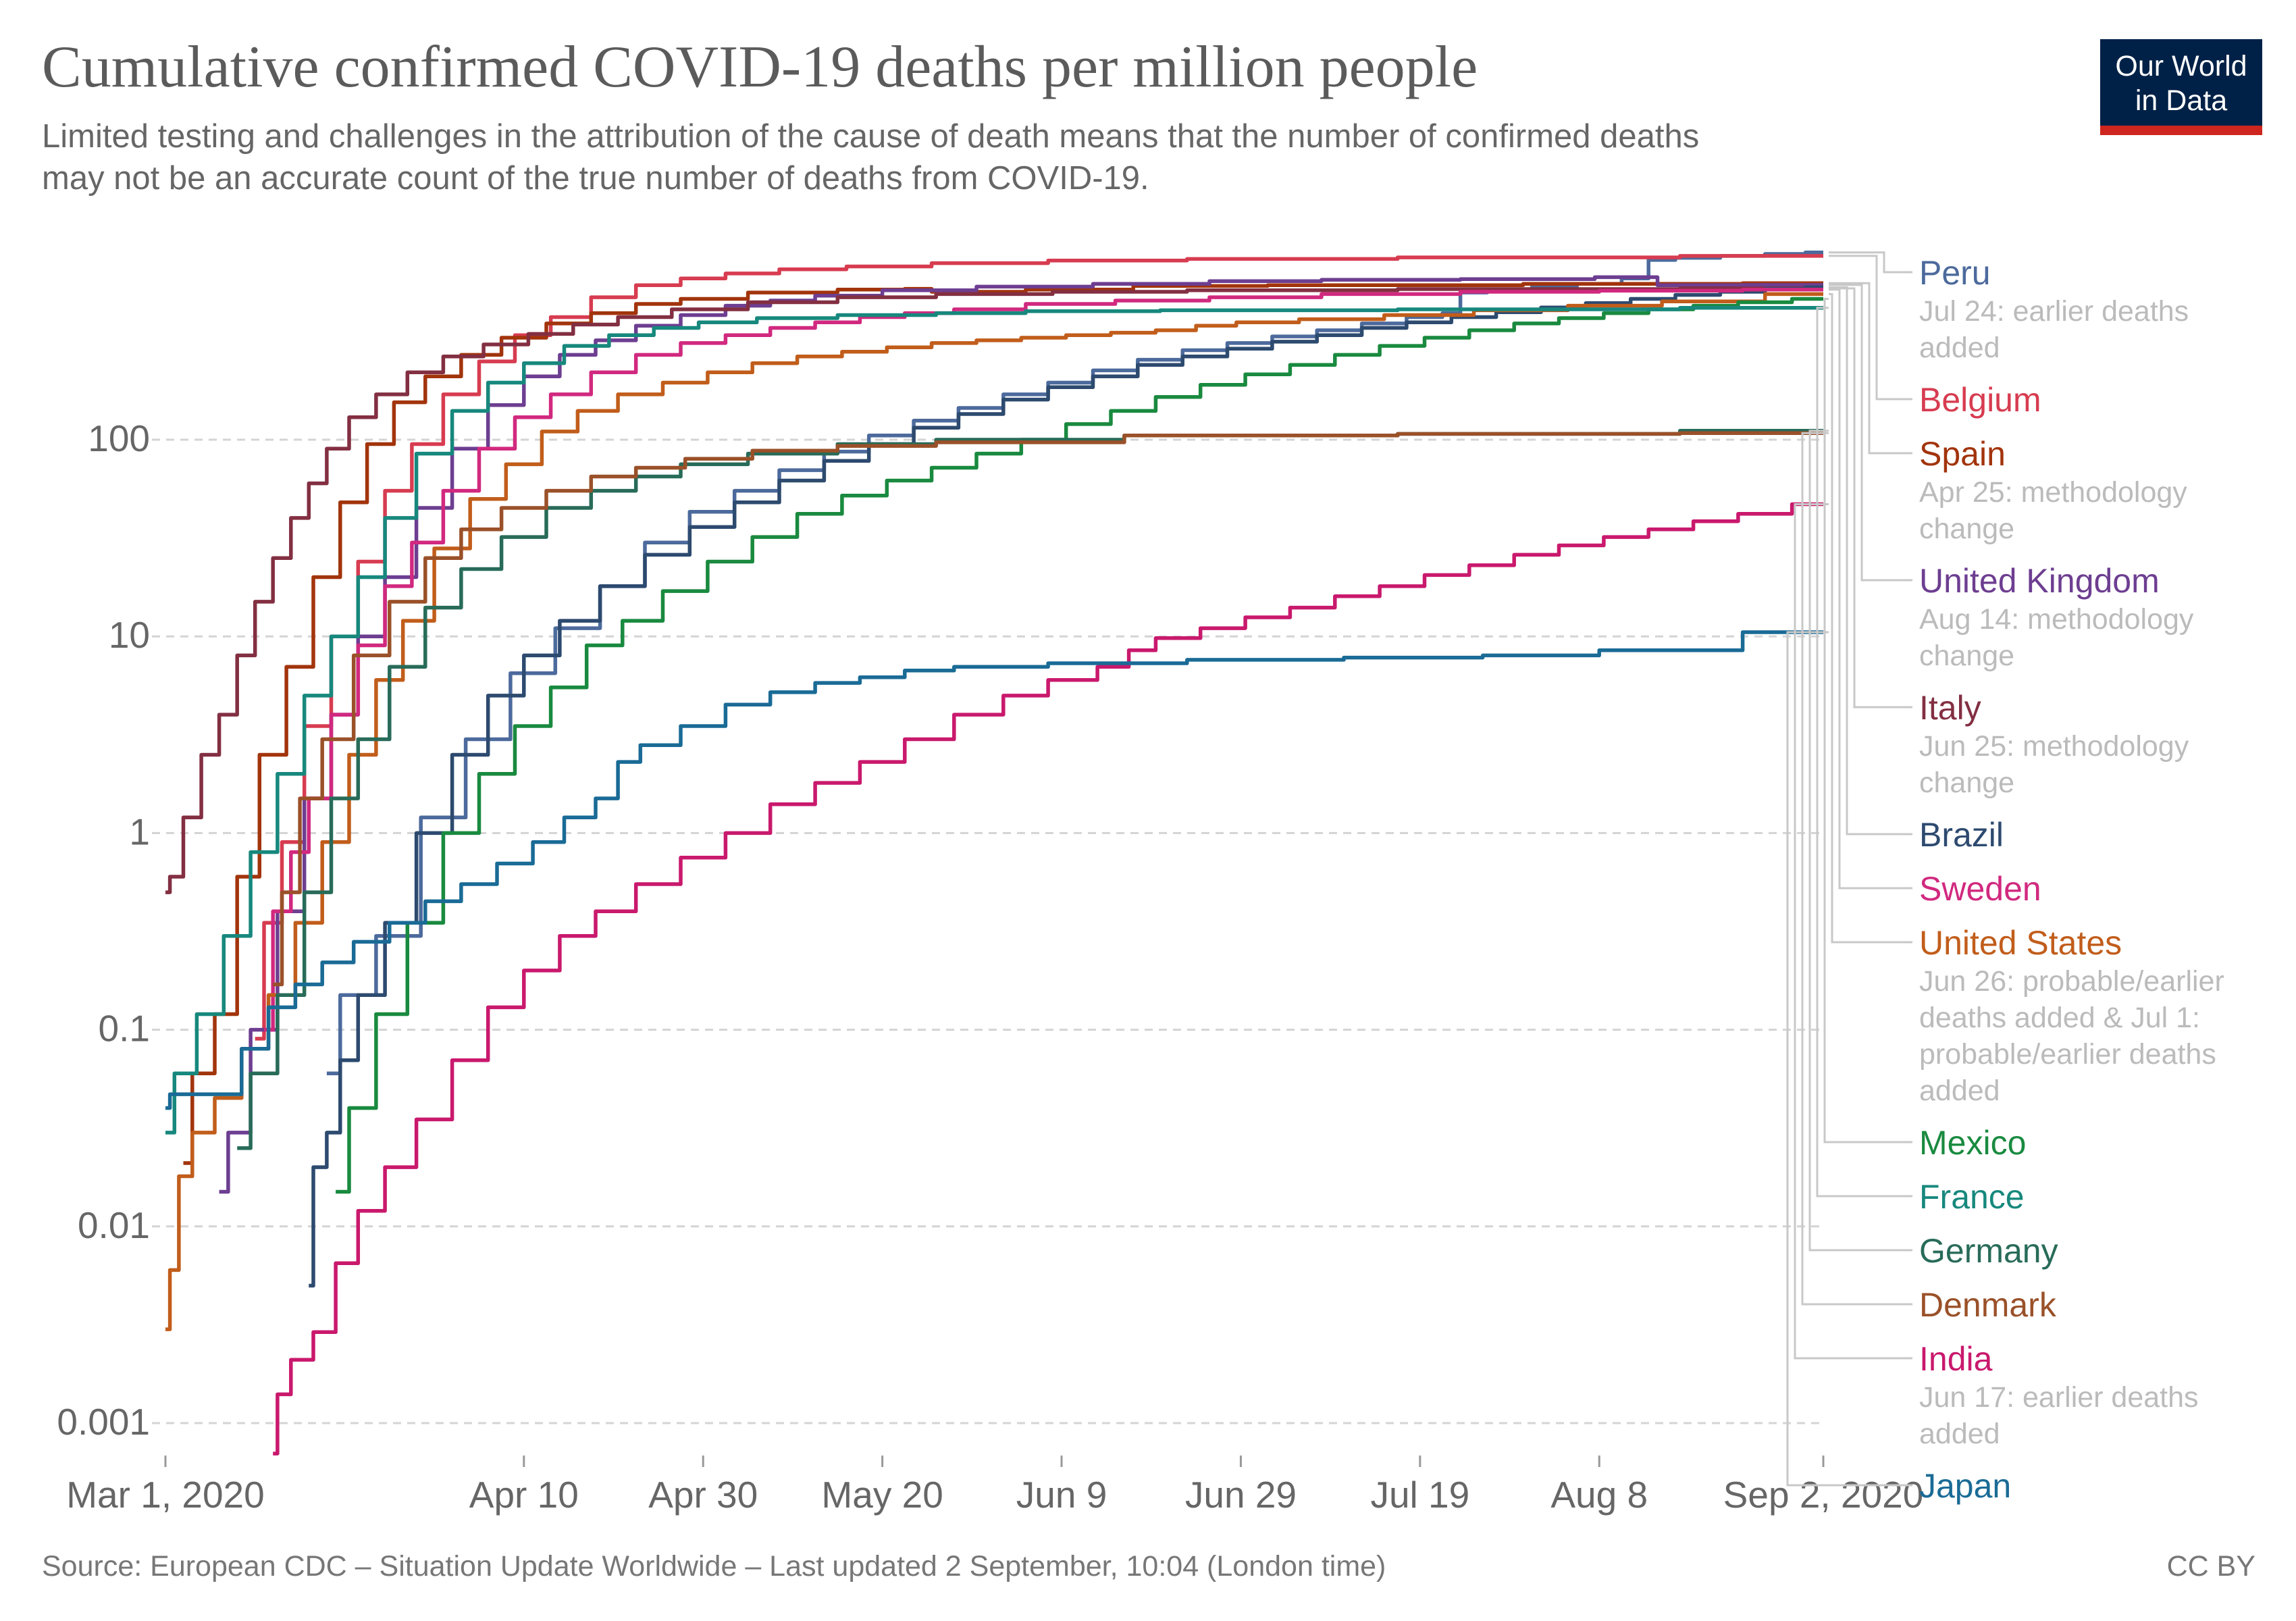 Image resolution: width=2296 pixels, height=1621 pixels. Describe the element at coordinates (2056, 619) in the screenshot. I see `legend-annotation: Aug 14: methodology` at that location.